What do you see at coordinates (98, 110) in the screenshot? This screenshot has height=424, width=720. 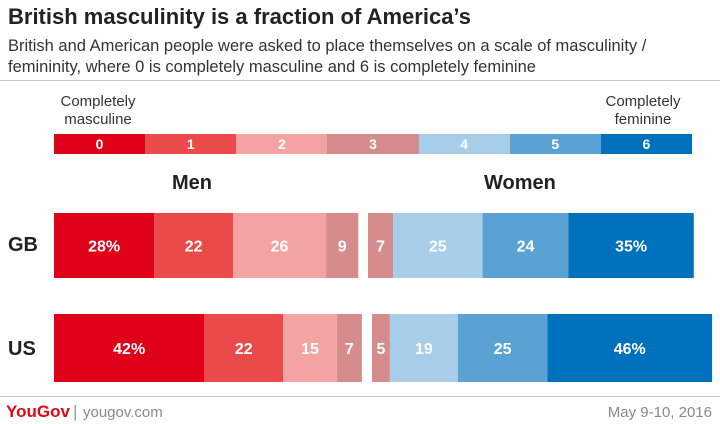 I see `scale-left-label: Completely masculine` at bounding box center [98, 110].